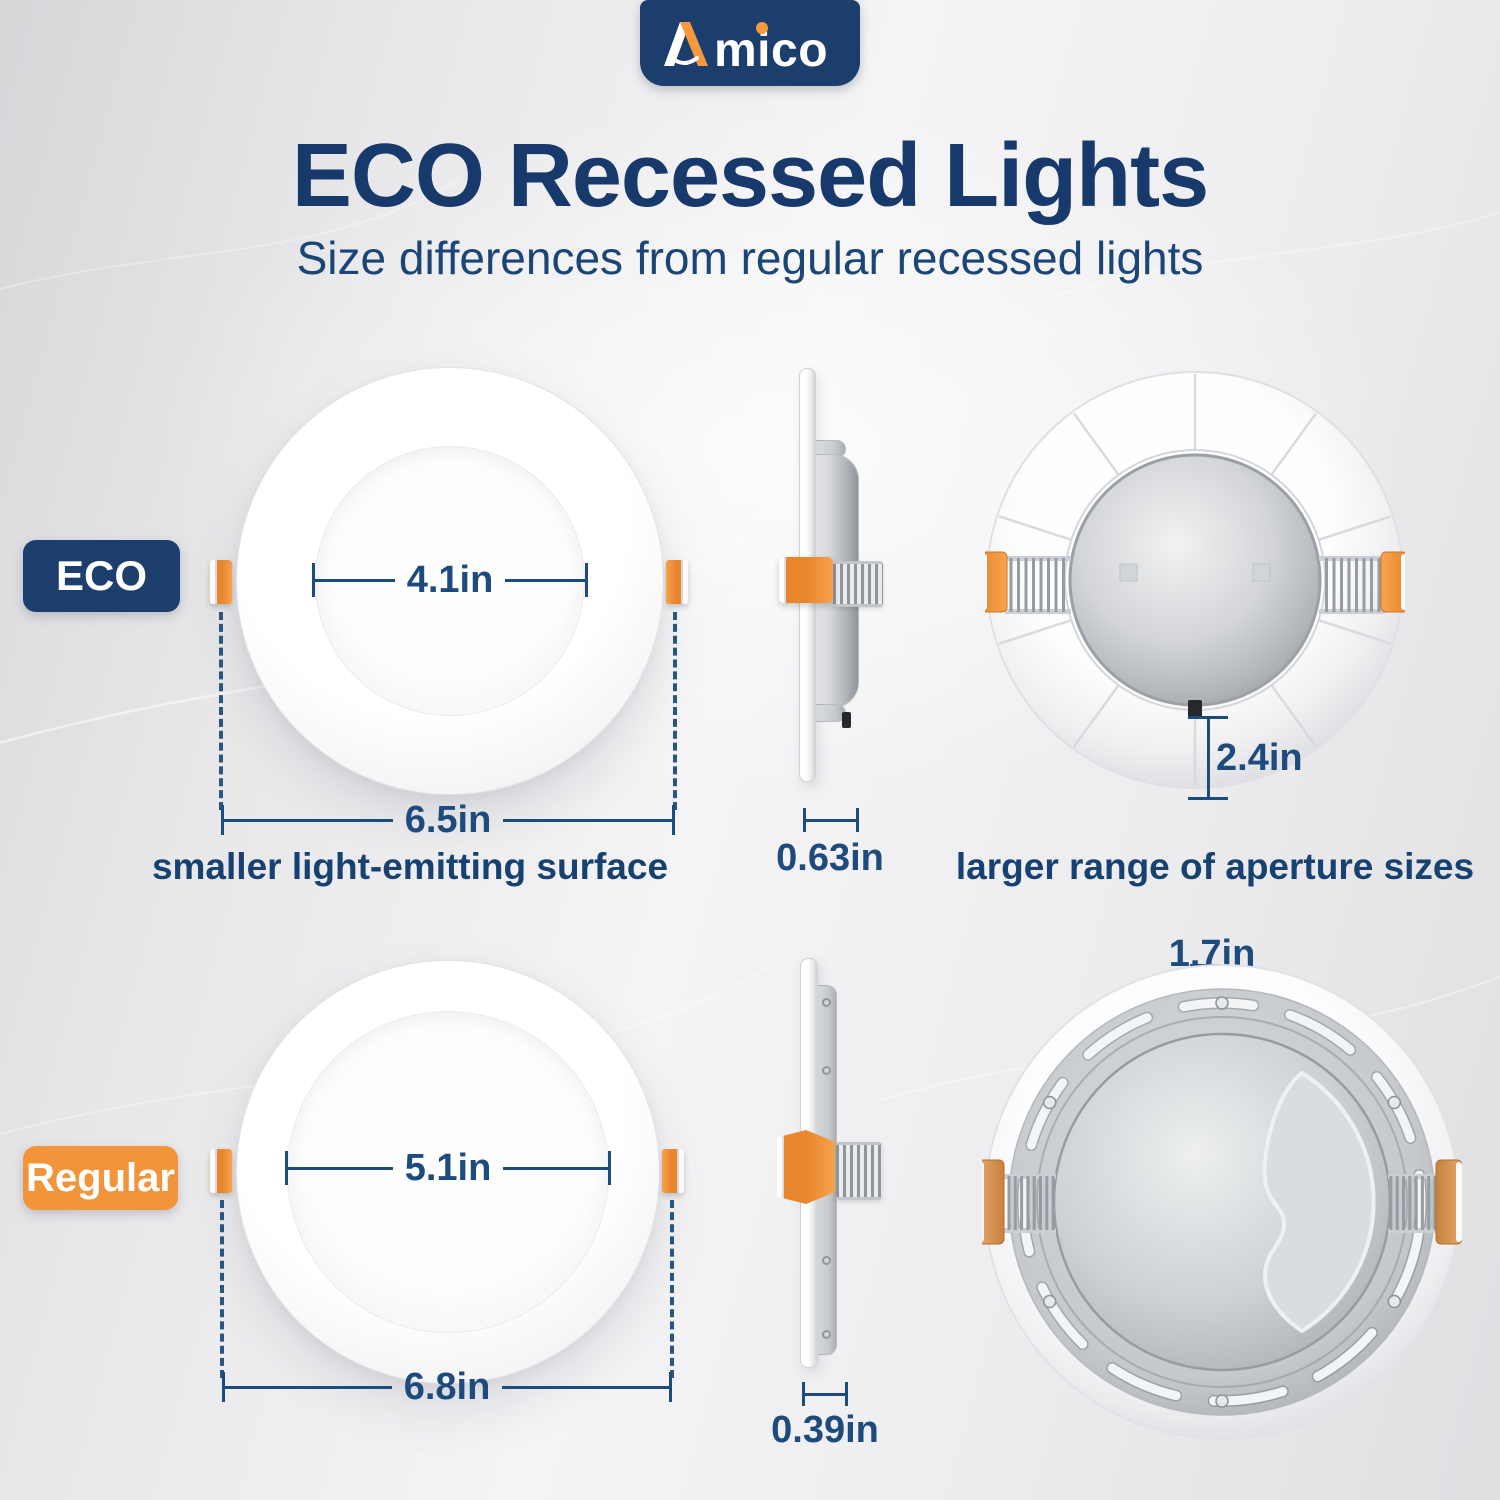 Image resolution: width=1500 pixels, height=1500 pixels. I want to click on amico-logo: mico, so click(746, 47).